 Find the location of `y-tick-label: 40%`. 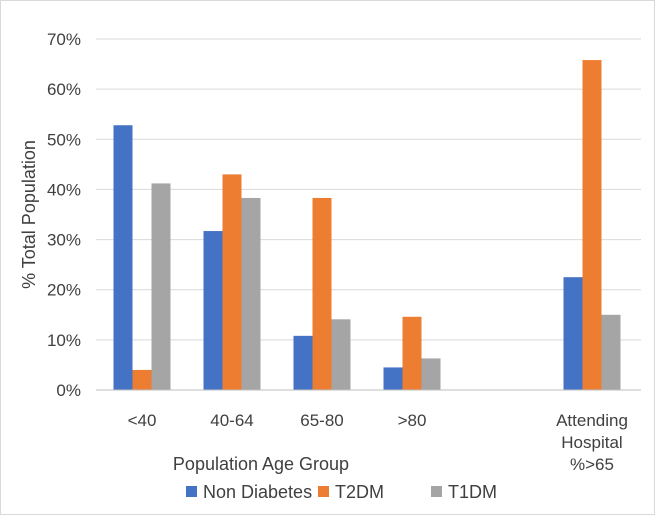

y-tick-label: 40% is located at coordinates (64, 189).